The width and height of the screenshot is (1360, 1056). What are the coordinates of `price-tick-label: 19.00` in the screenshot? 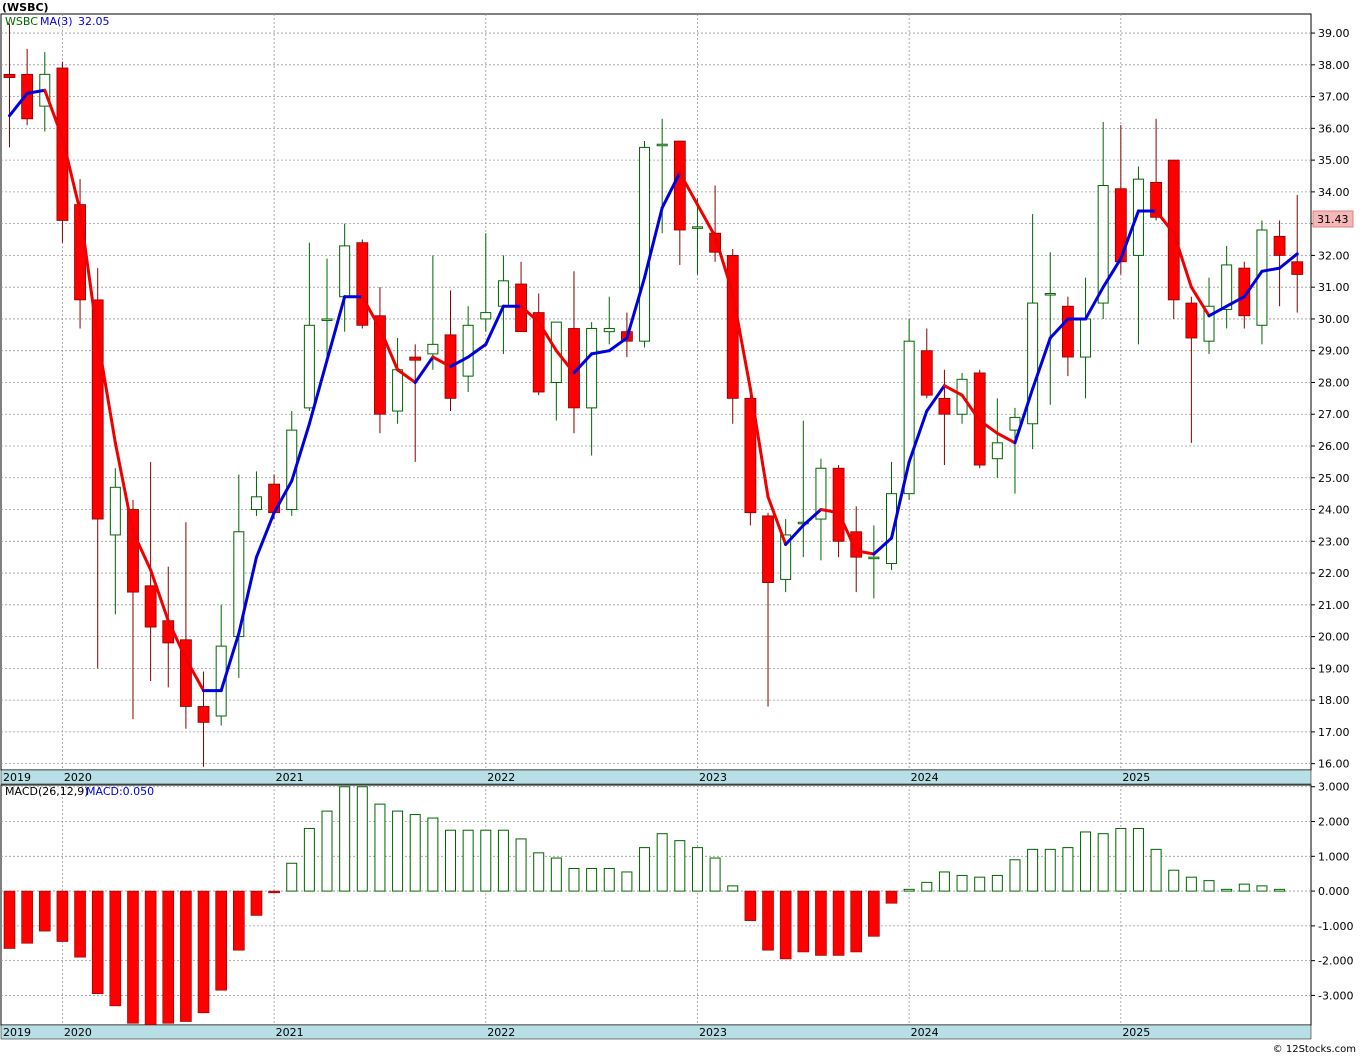 It's located at (1334, 668).